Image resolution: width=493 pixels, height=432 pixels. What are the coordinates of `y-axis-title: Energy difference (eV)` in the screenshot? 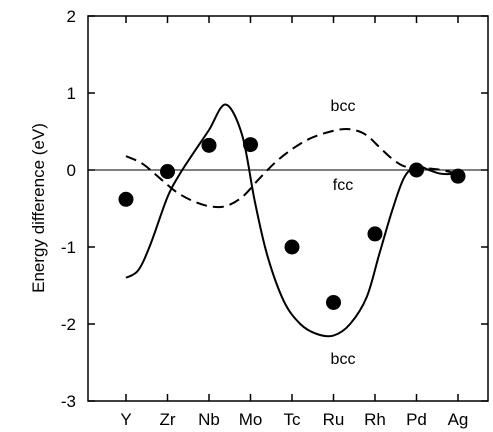 It's located at (38, 208).